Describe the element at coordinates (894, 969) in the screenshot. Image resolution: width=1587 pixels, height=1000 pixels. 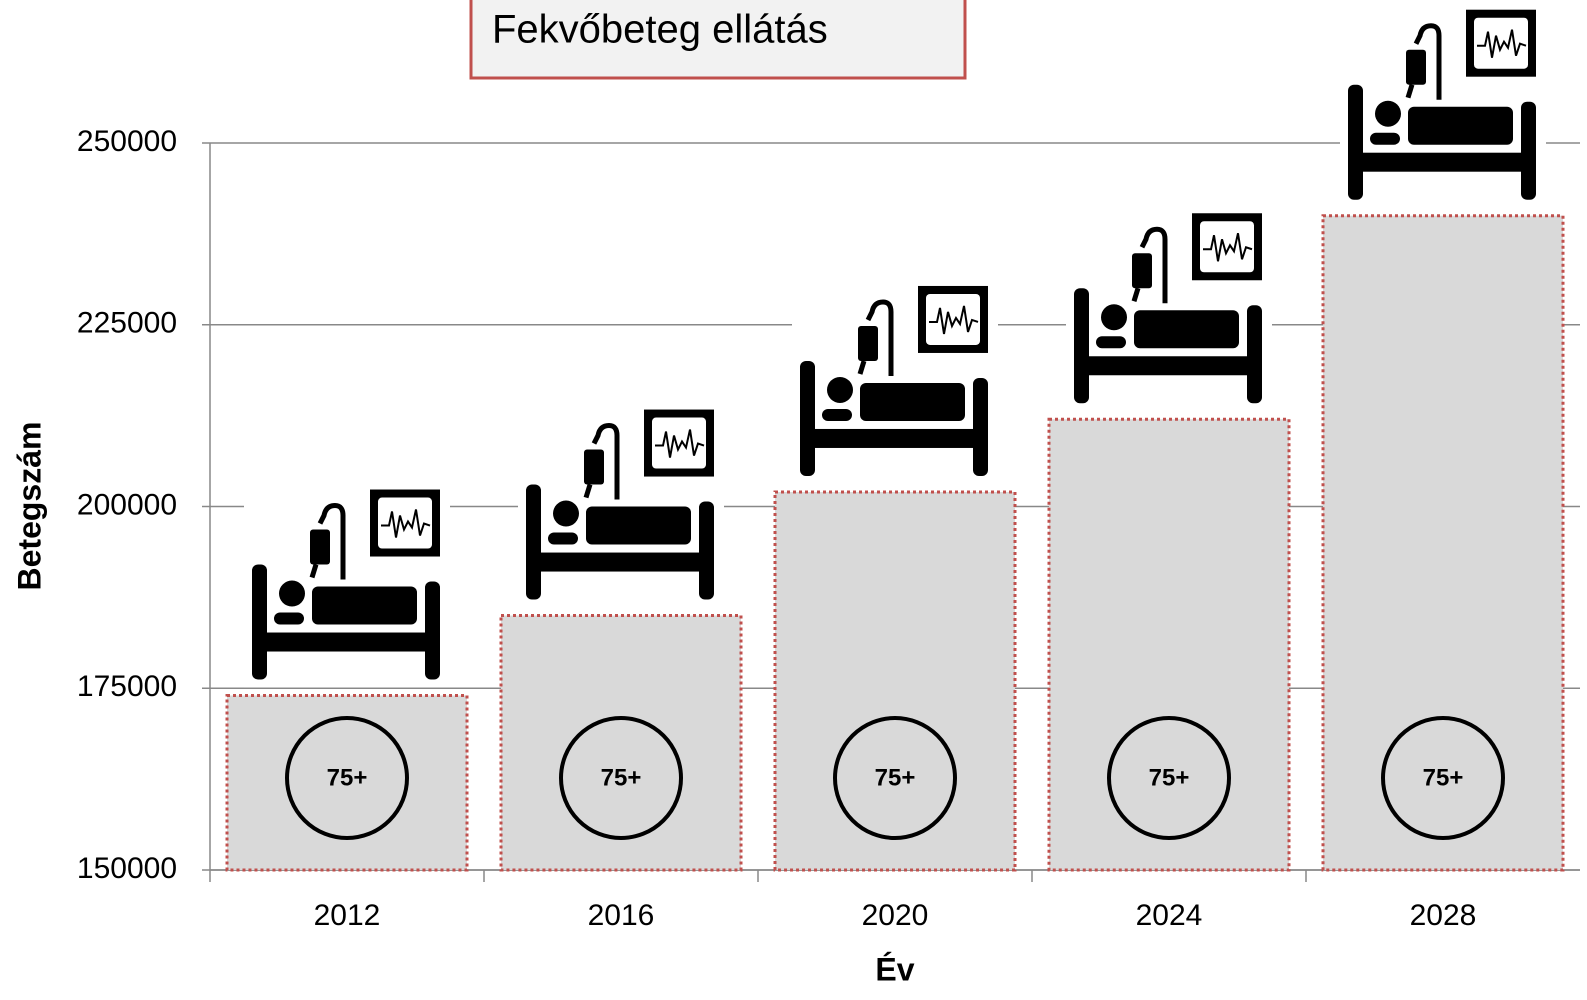
I see `x-axis-label: Év` at that location.